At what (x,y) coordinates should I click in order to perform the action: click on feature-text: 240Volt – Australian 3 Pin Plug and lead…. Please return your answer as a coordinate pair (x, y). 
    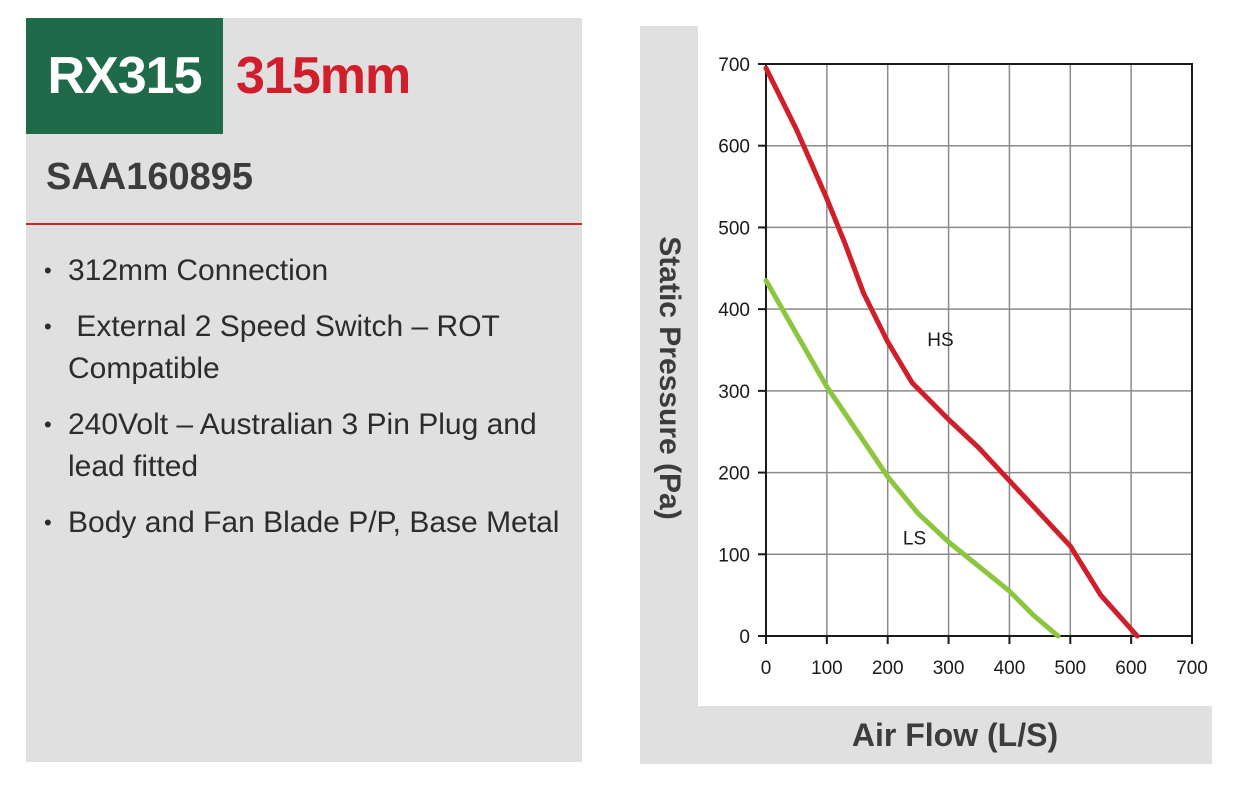
    Looking at the image, I should click on (302, 445).